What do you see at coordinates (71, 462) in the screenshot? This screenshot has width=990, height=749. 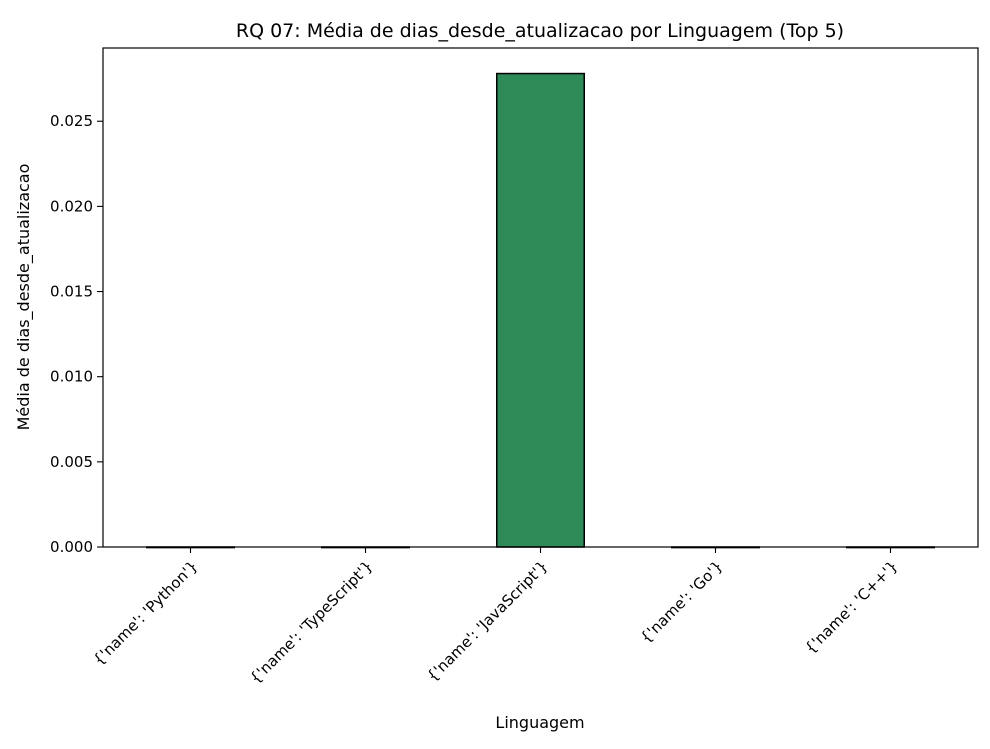 I see `y-tick-label: 0.005` at bounding box center [71, 462].